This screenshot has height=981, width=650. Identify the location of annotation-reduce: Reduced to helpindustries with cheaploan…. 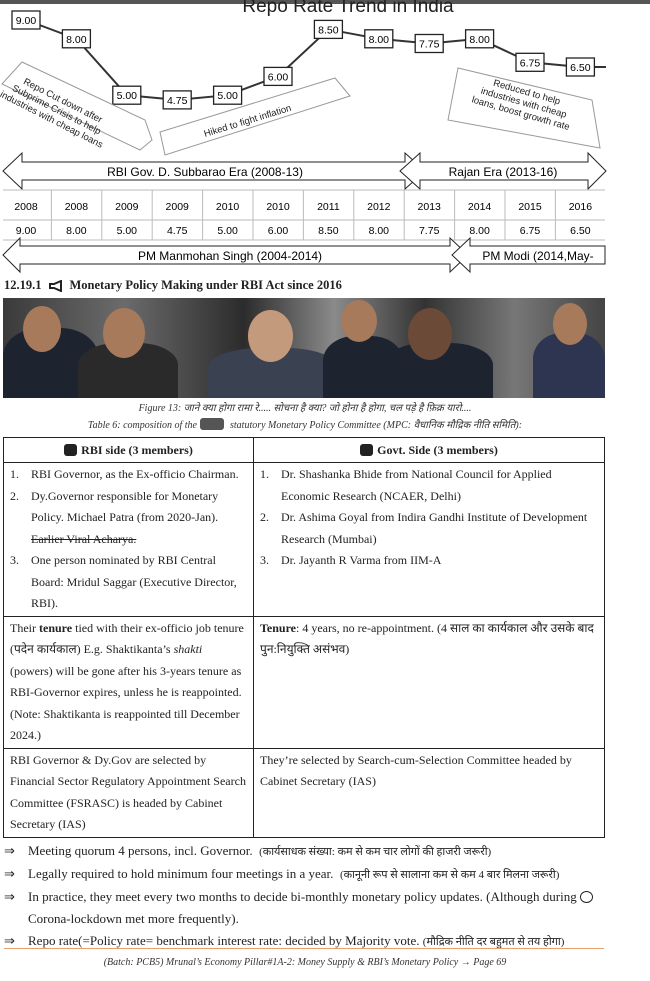
(524, 108).